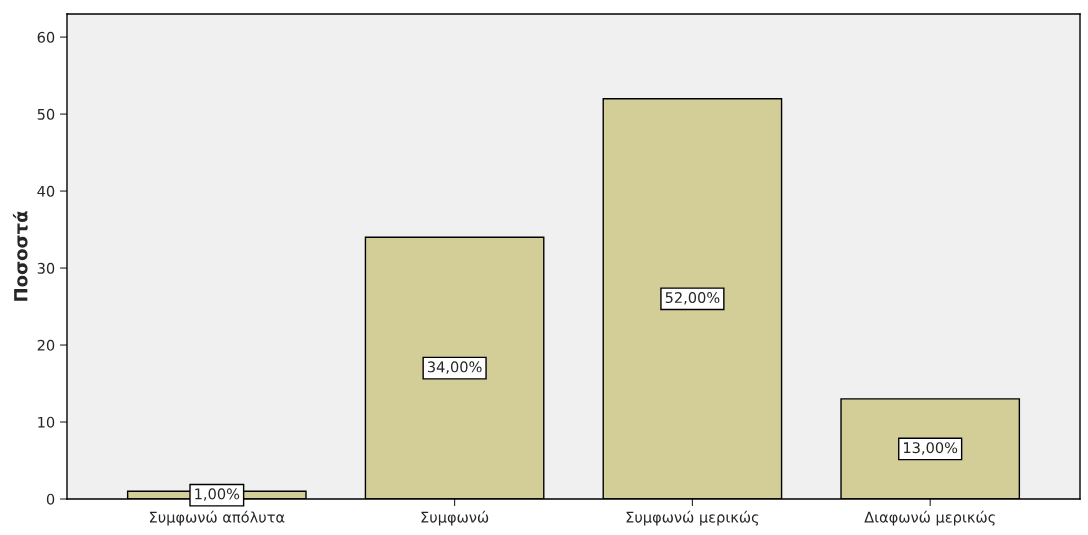  Describe the element at coordinates (692, 298) in the screenshot. I see `data-label: 52,00%` at that location.